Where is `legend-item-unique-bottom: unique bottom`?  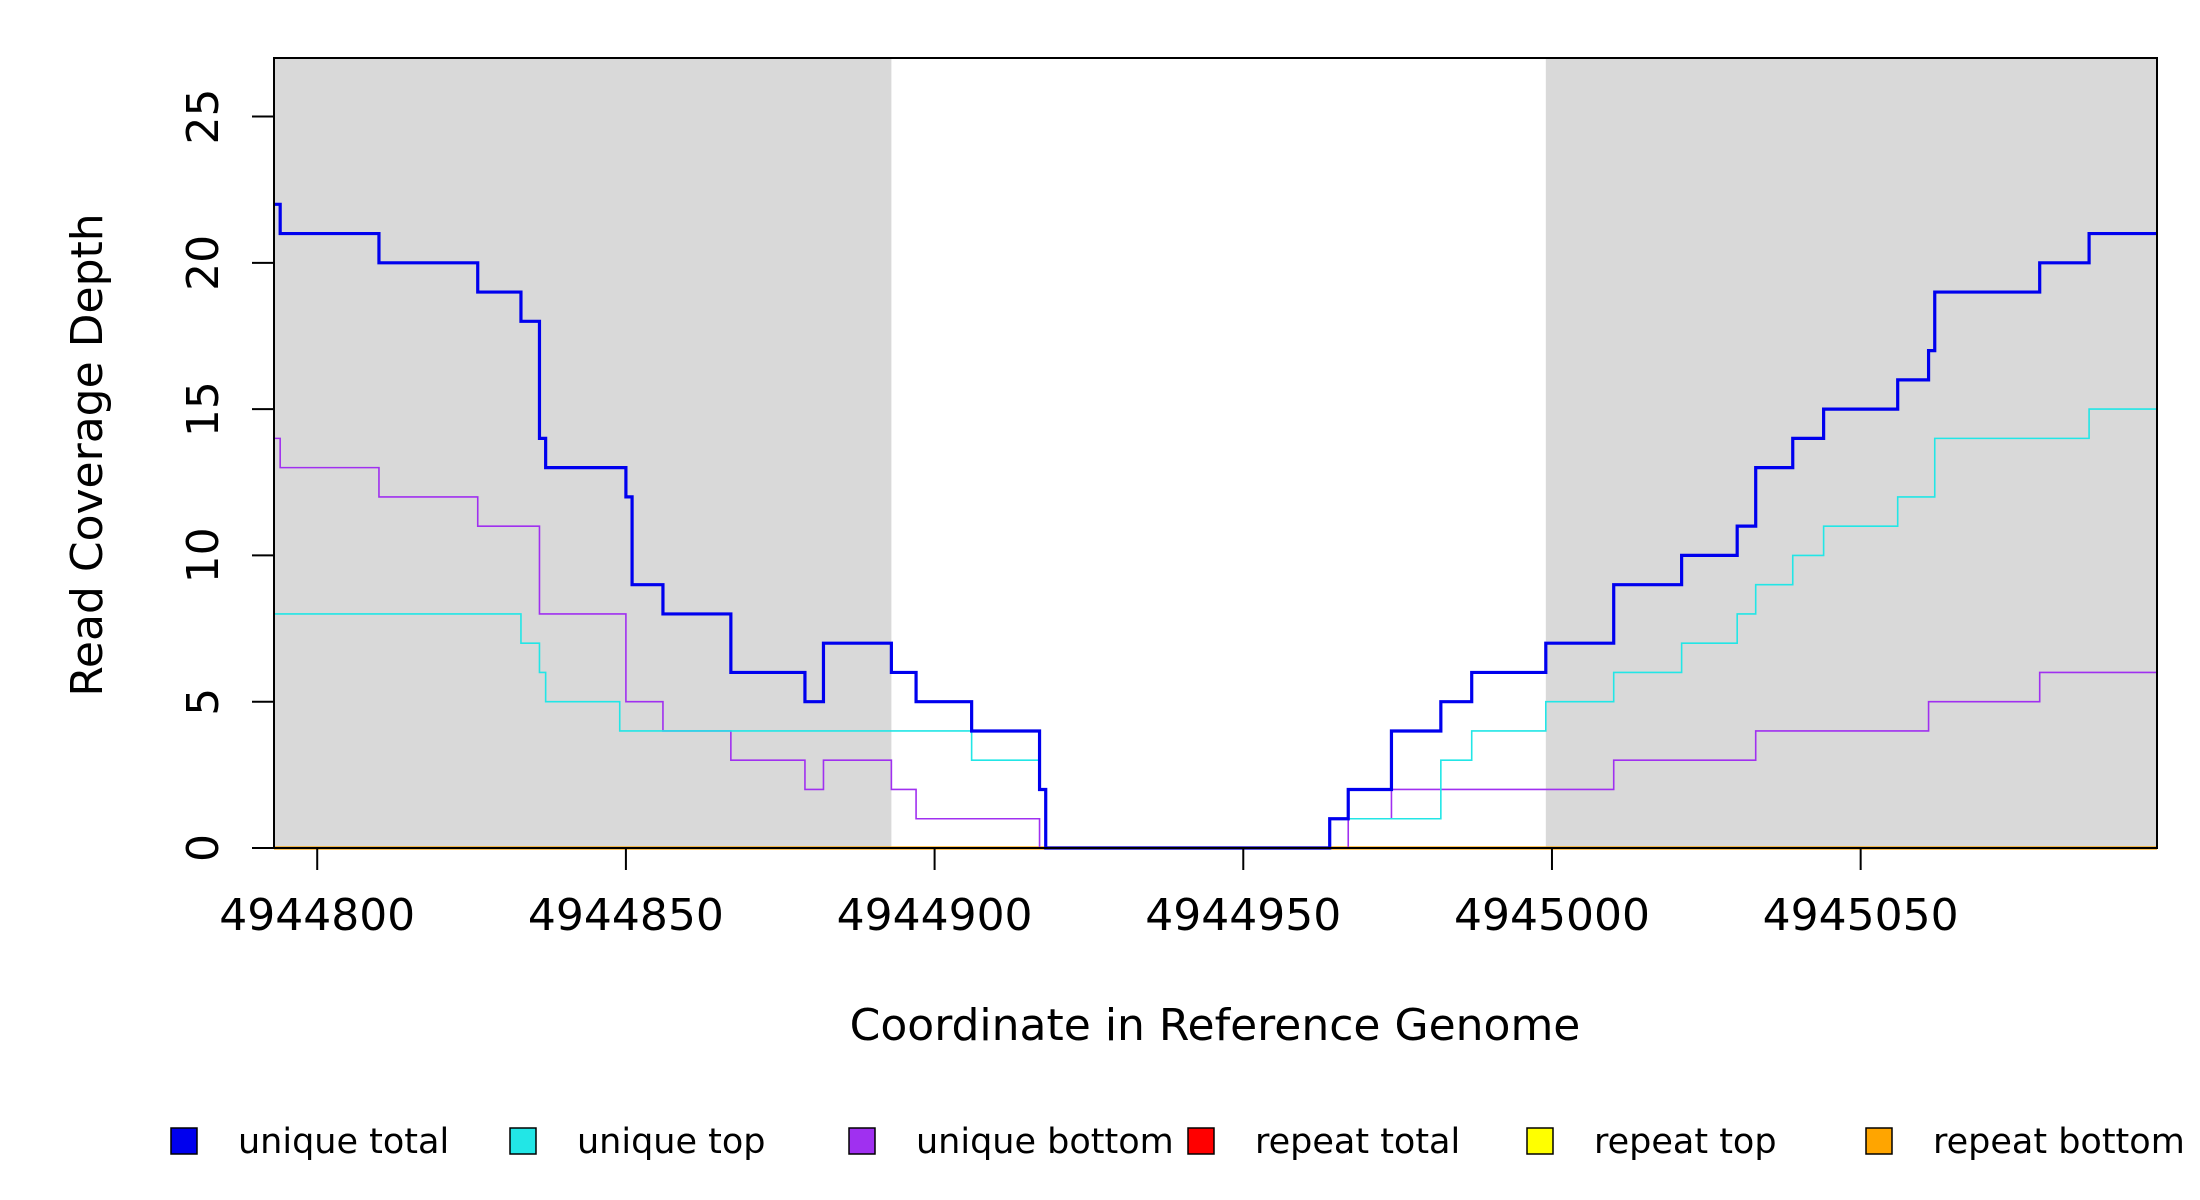
legend-item-unique-bottom: unique bottom is located at coordinates (1011, 1142).